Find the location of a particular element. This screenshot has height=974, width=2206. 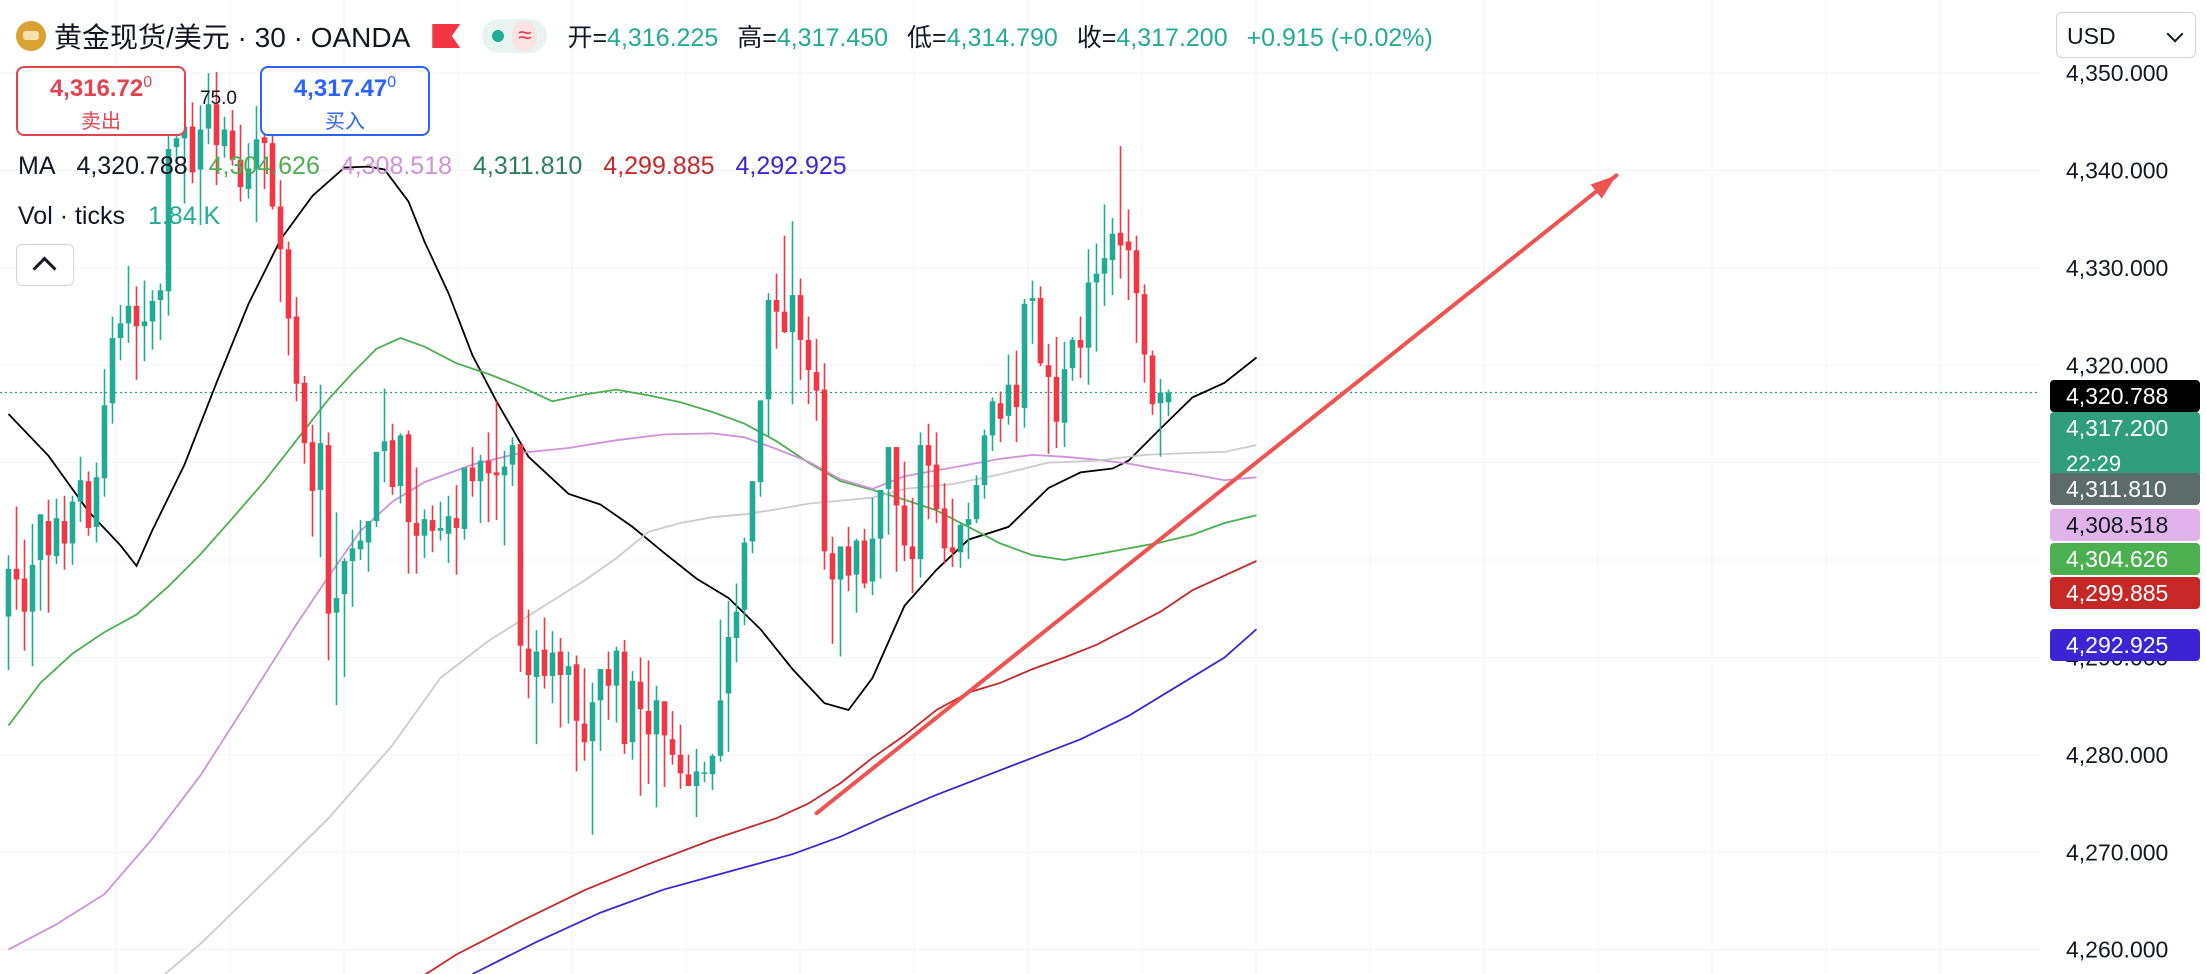

price-tick-label: 4,330.000 is located at coordinates (2117, 268).